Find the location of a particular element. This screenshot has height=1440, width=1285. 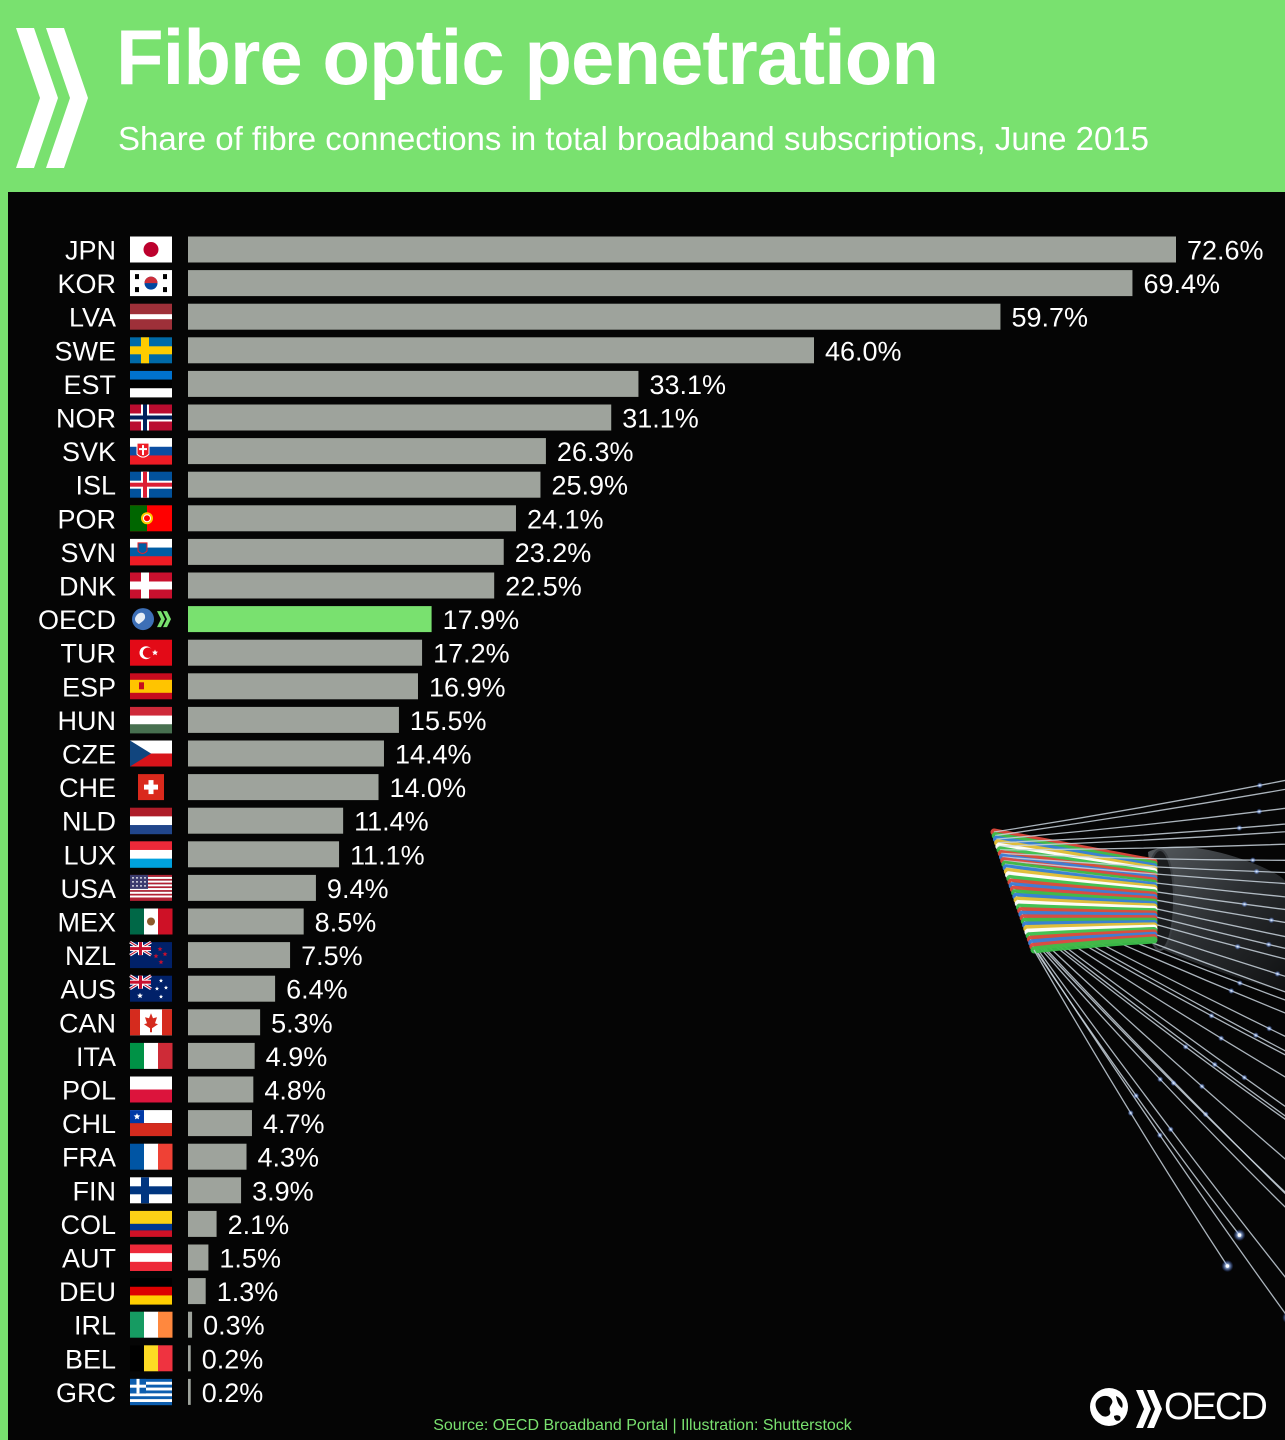

oecd-chevrons-icon is located at coordinates (52, 98).